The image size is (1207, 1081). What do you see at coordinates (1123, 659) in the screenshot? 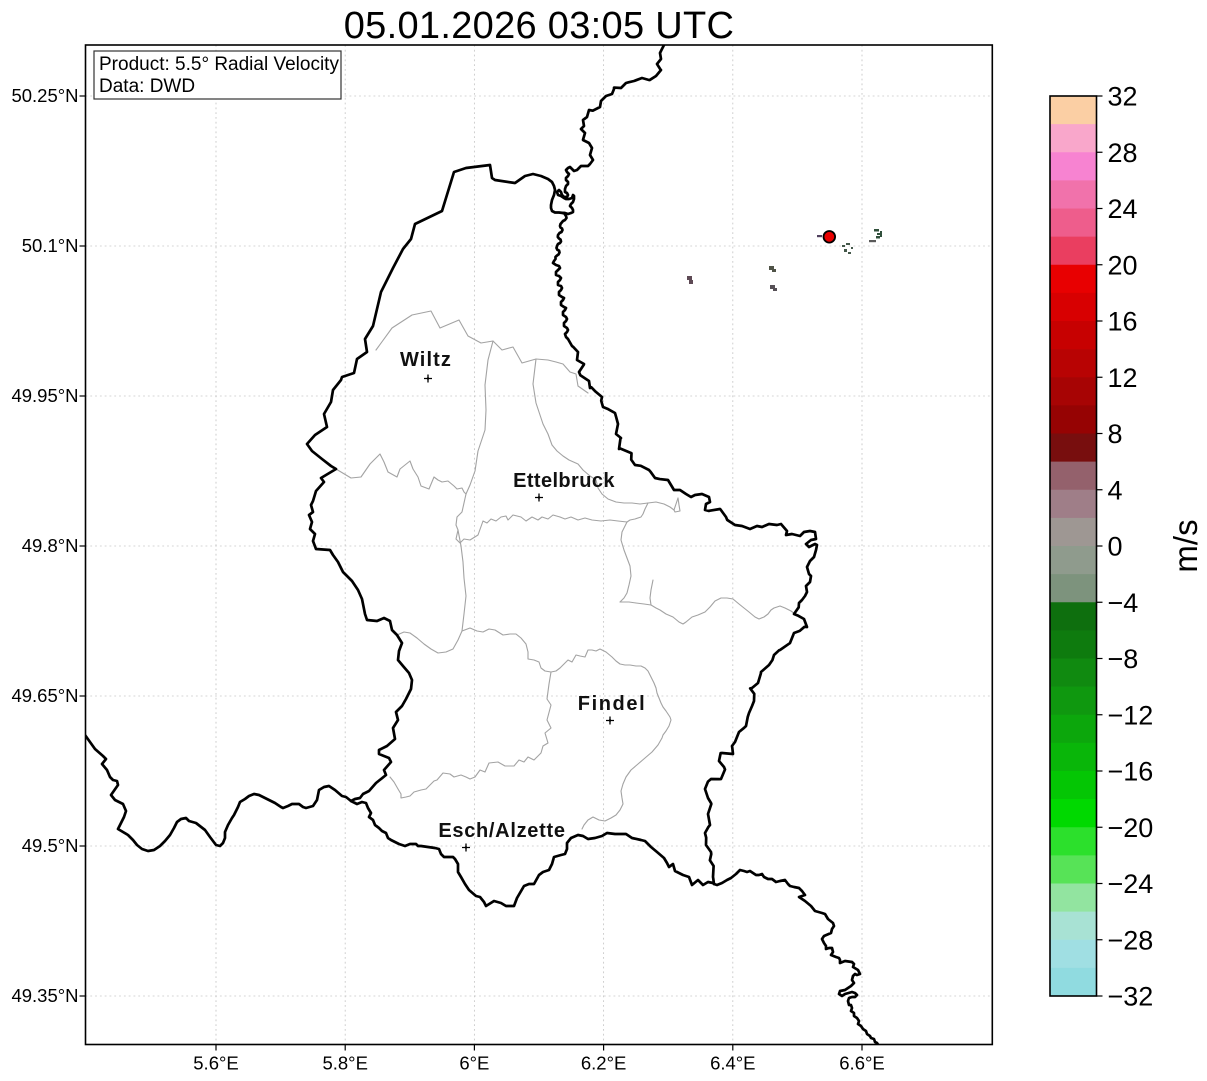
I see `svg-text: −8` at bounding box center [1123, 659].